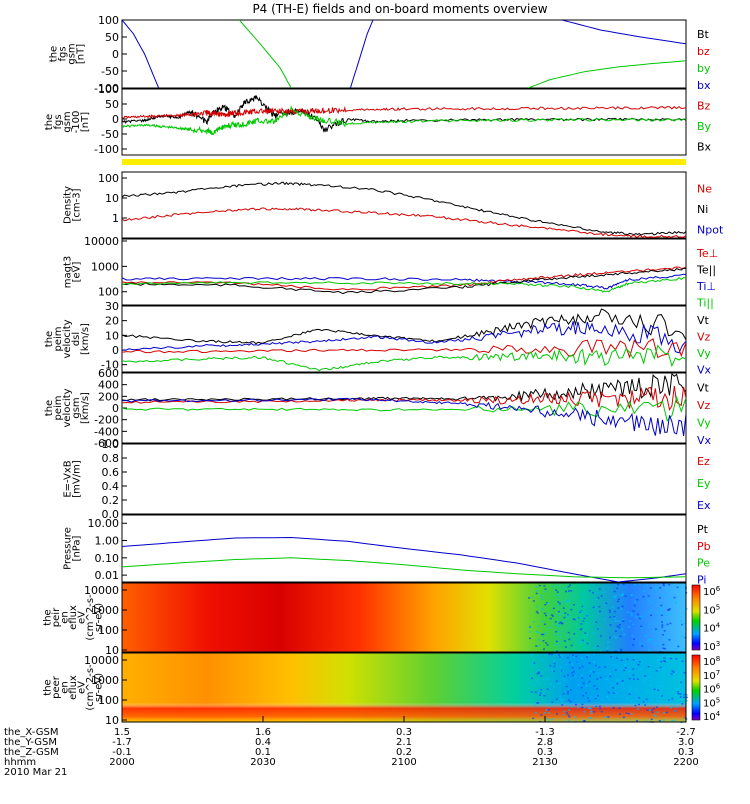 The width and height of the screenshot is (750, 804). Describe the element at coordinates (31, 732) in the screenshot. I see `ephemeris-label: the_X-GSM` at that location.